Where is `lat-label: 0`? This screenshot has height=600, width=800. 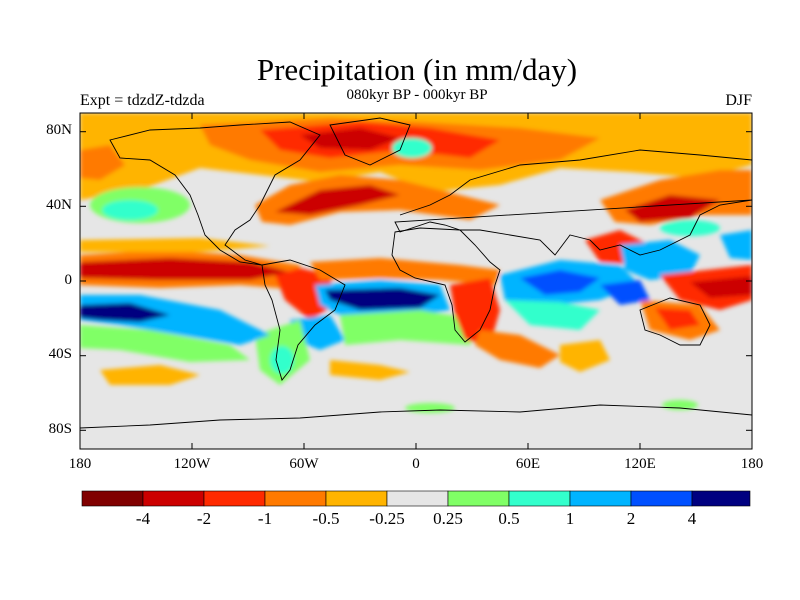
lat-label: 0 is located at coordinates (68, 280).